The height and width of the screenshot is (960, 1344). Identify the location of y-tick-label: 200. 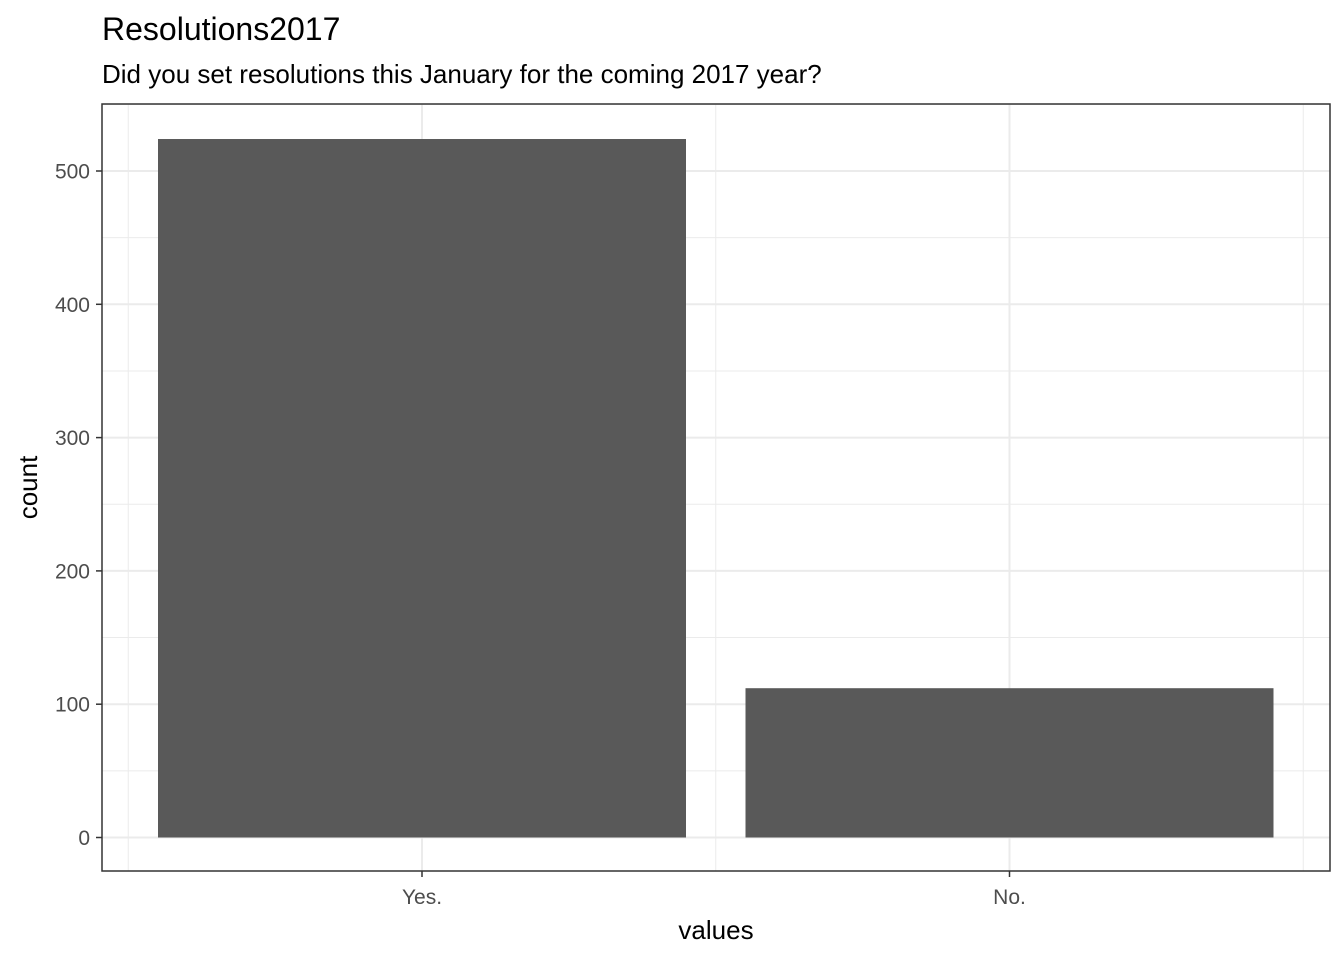
(72, 571).